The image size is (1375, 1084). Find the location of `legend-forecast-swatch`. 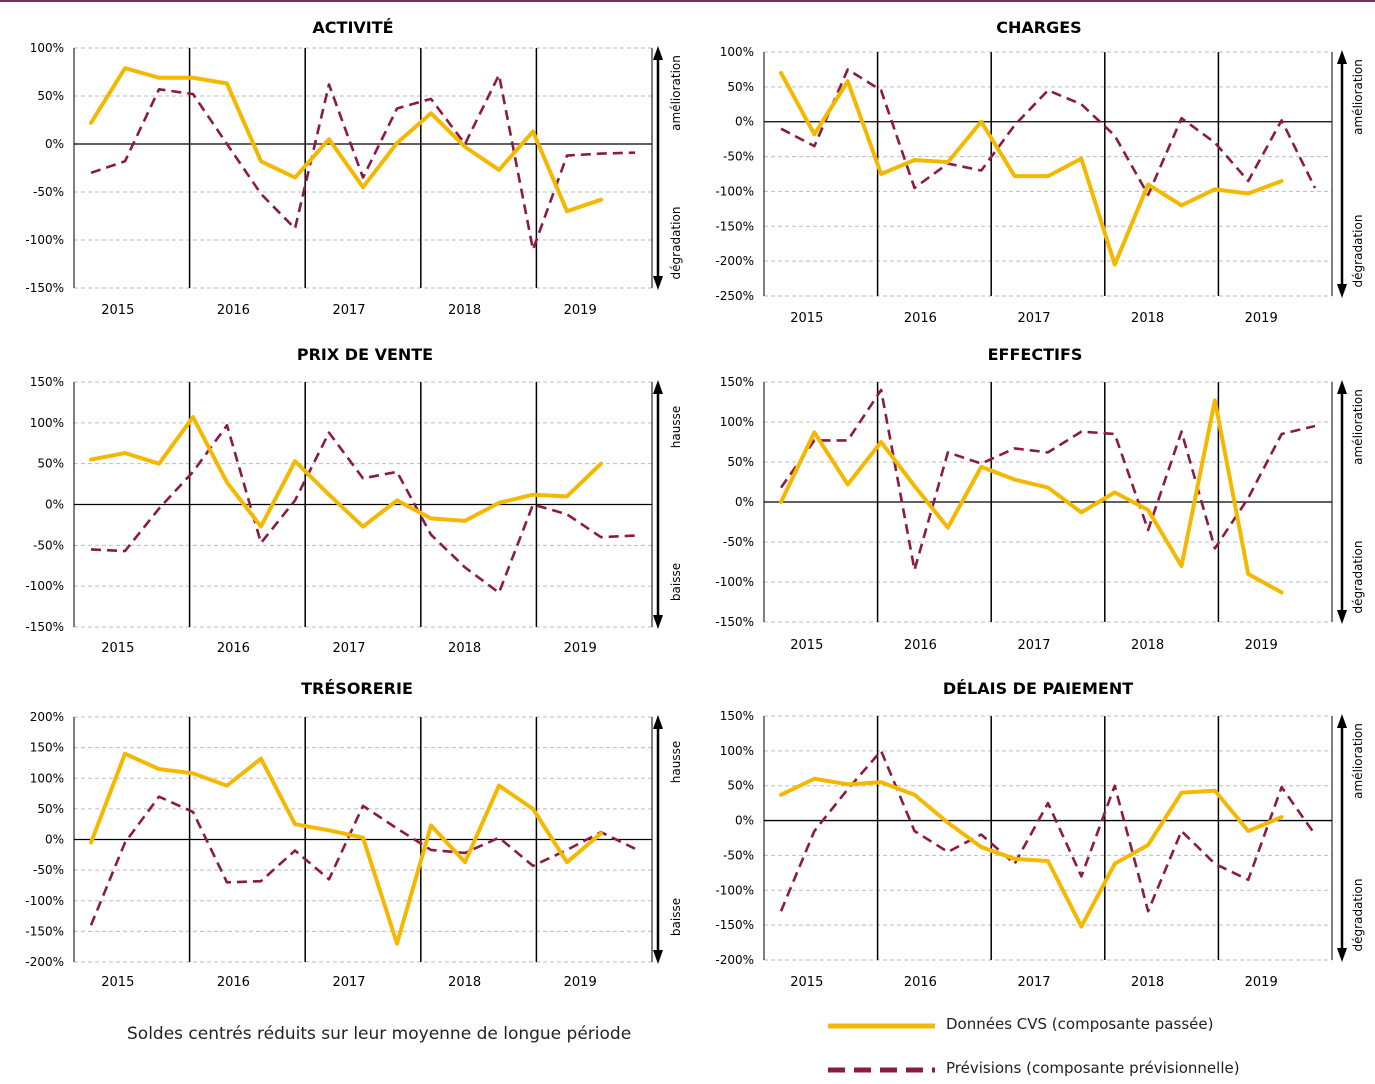

legend-forecast-swatch is located at coordinates (881, 1070).